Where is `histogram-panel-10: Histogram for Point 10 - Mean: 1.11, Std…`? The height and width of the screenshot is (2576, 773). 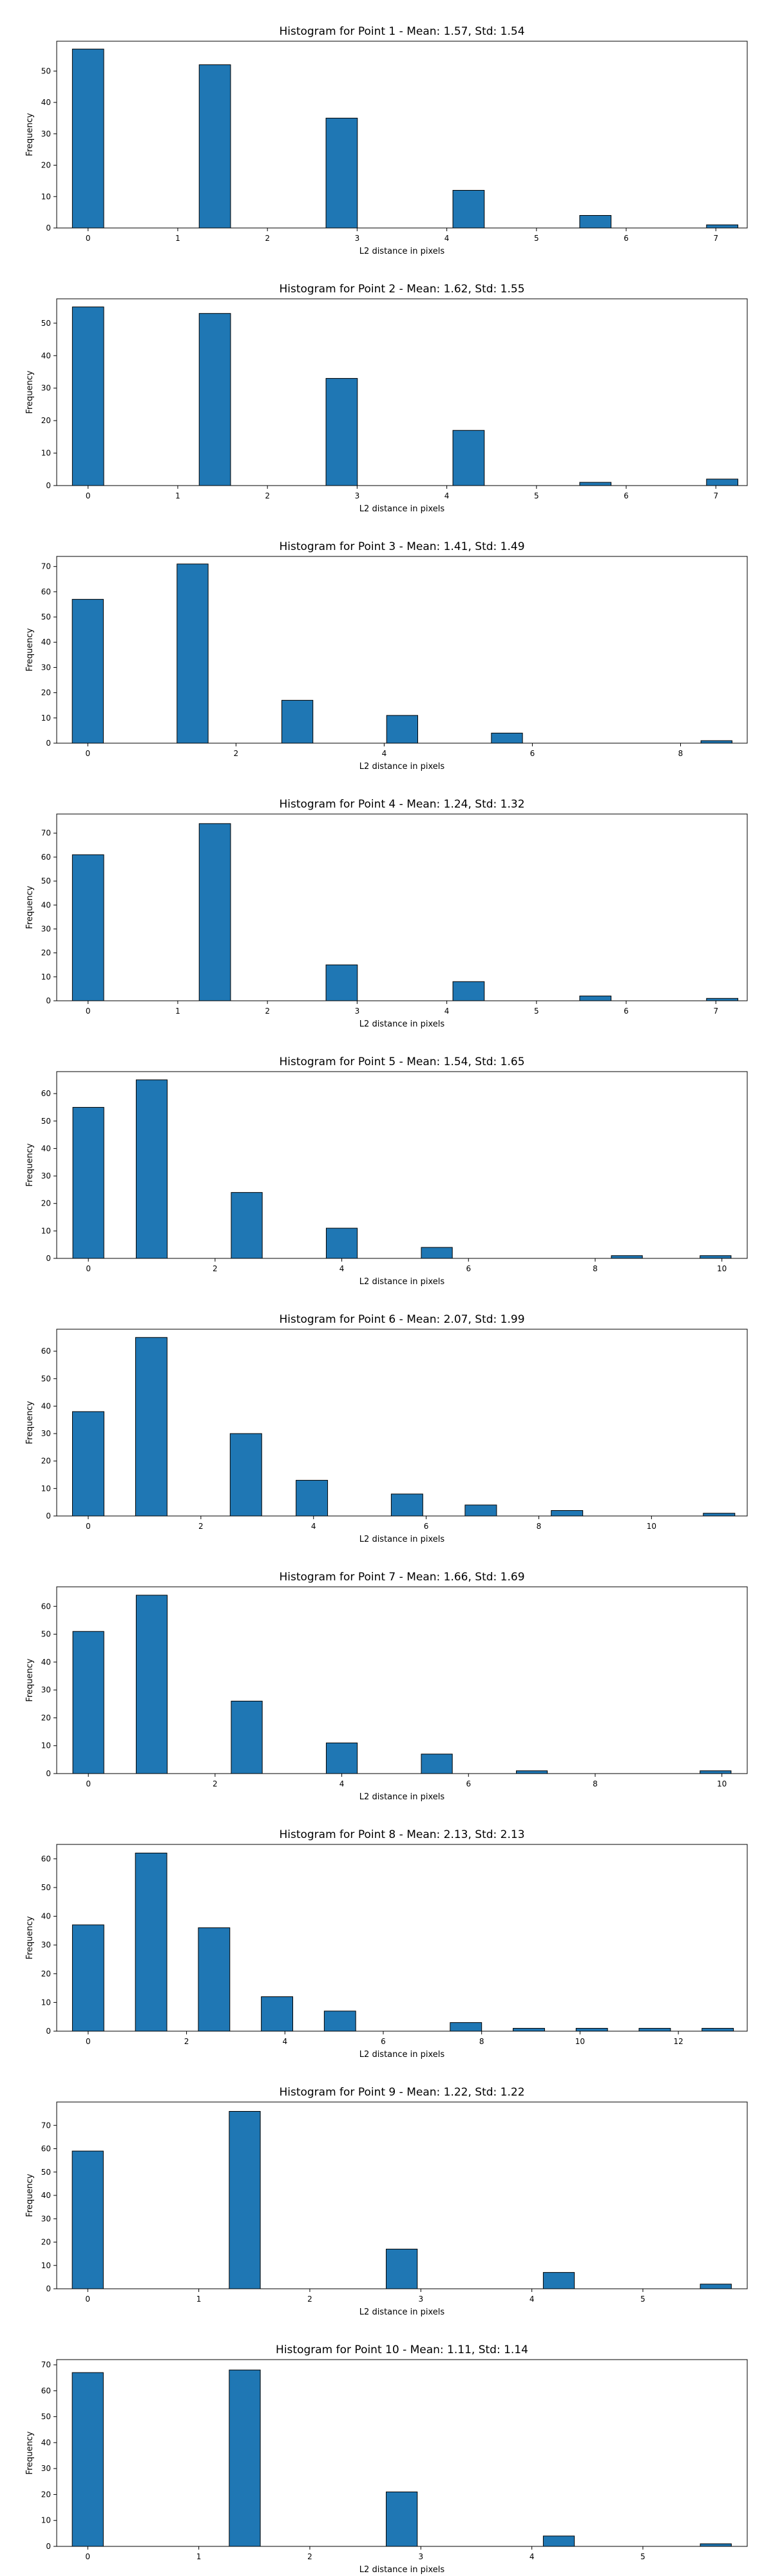
histogram-panel-10: Histogram for Point 10 - Mean: 1.11, Std… is located at coordinates (386, 2460).